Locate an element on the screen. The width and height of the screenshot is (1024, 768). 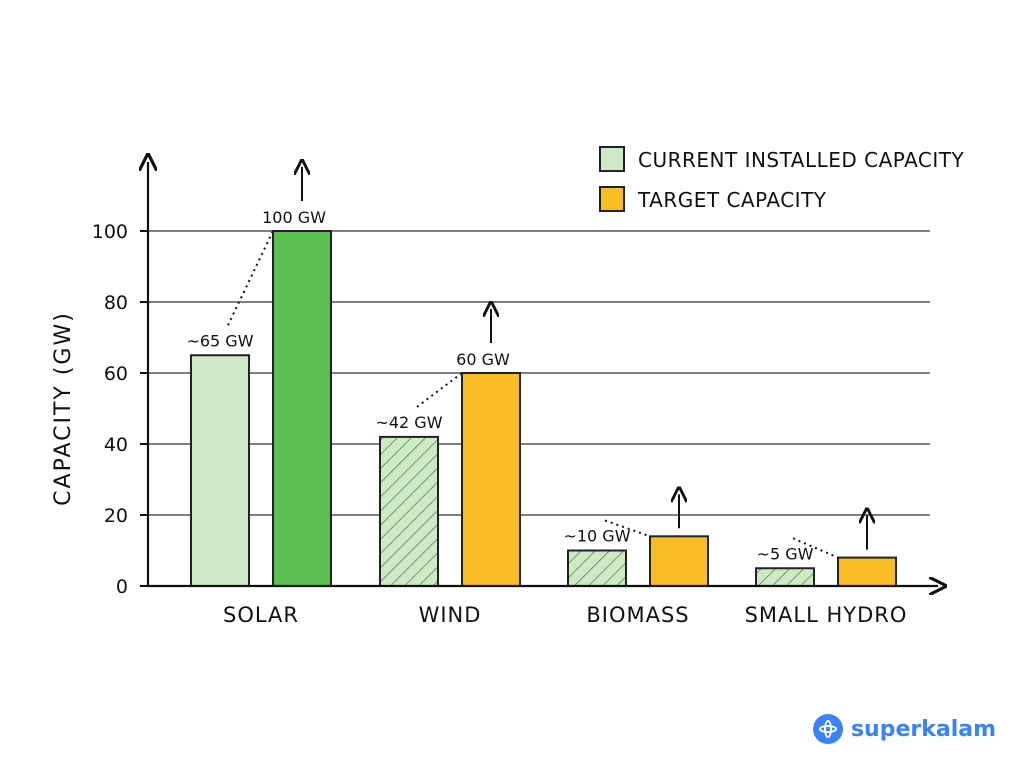
legend-swatch-current is located at coordinates (612, 159).